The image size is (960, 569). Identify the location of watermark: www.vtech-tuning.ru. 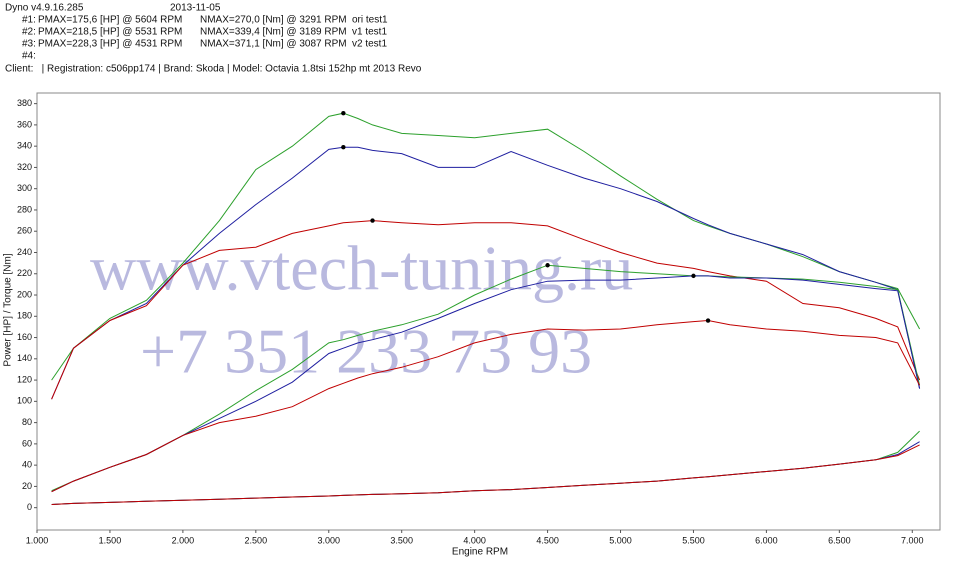
(361, 268).